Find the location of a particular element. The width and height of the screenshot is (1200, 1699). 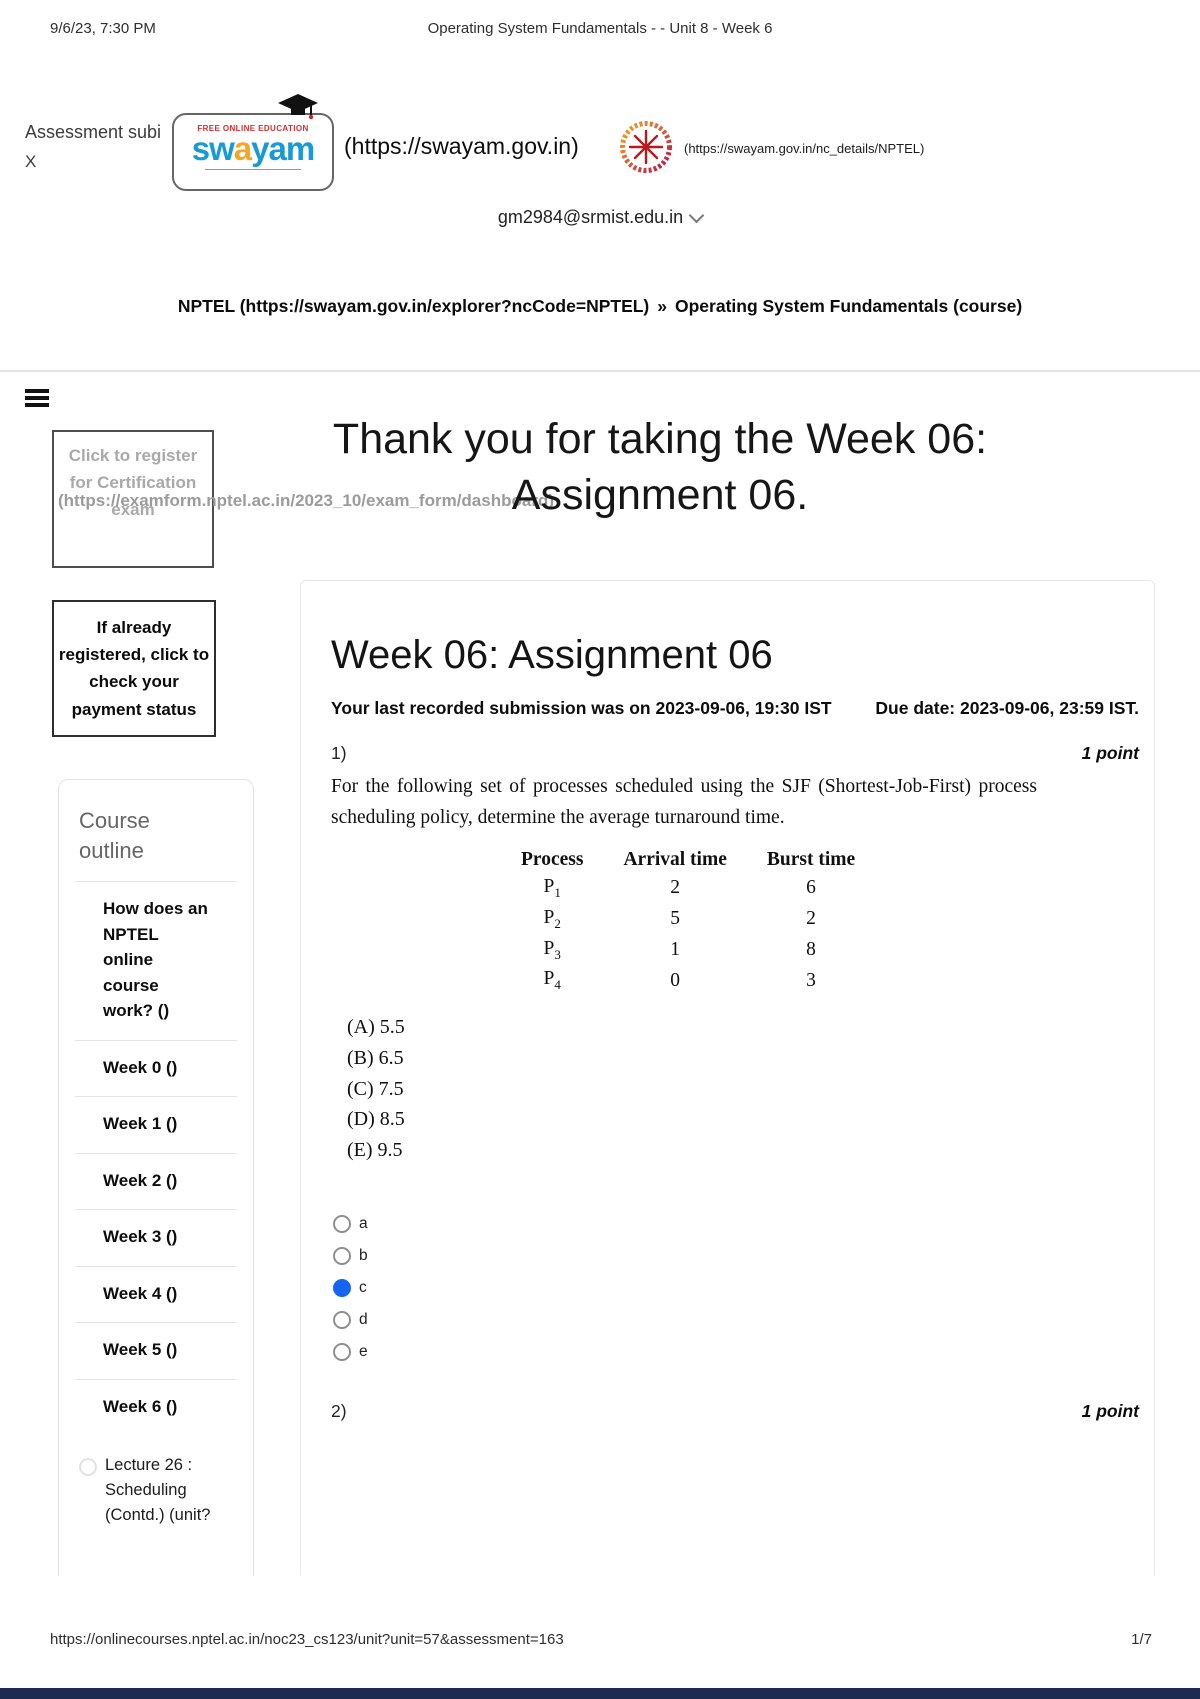

sidebar-item-week-2: Week 2 () is located at coordinates (140, 1180).